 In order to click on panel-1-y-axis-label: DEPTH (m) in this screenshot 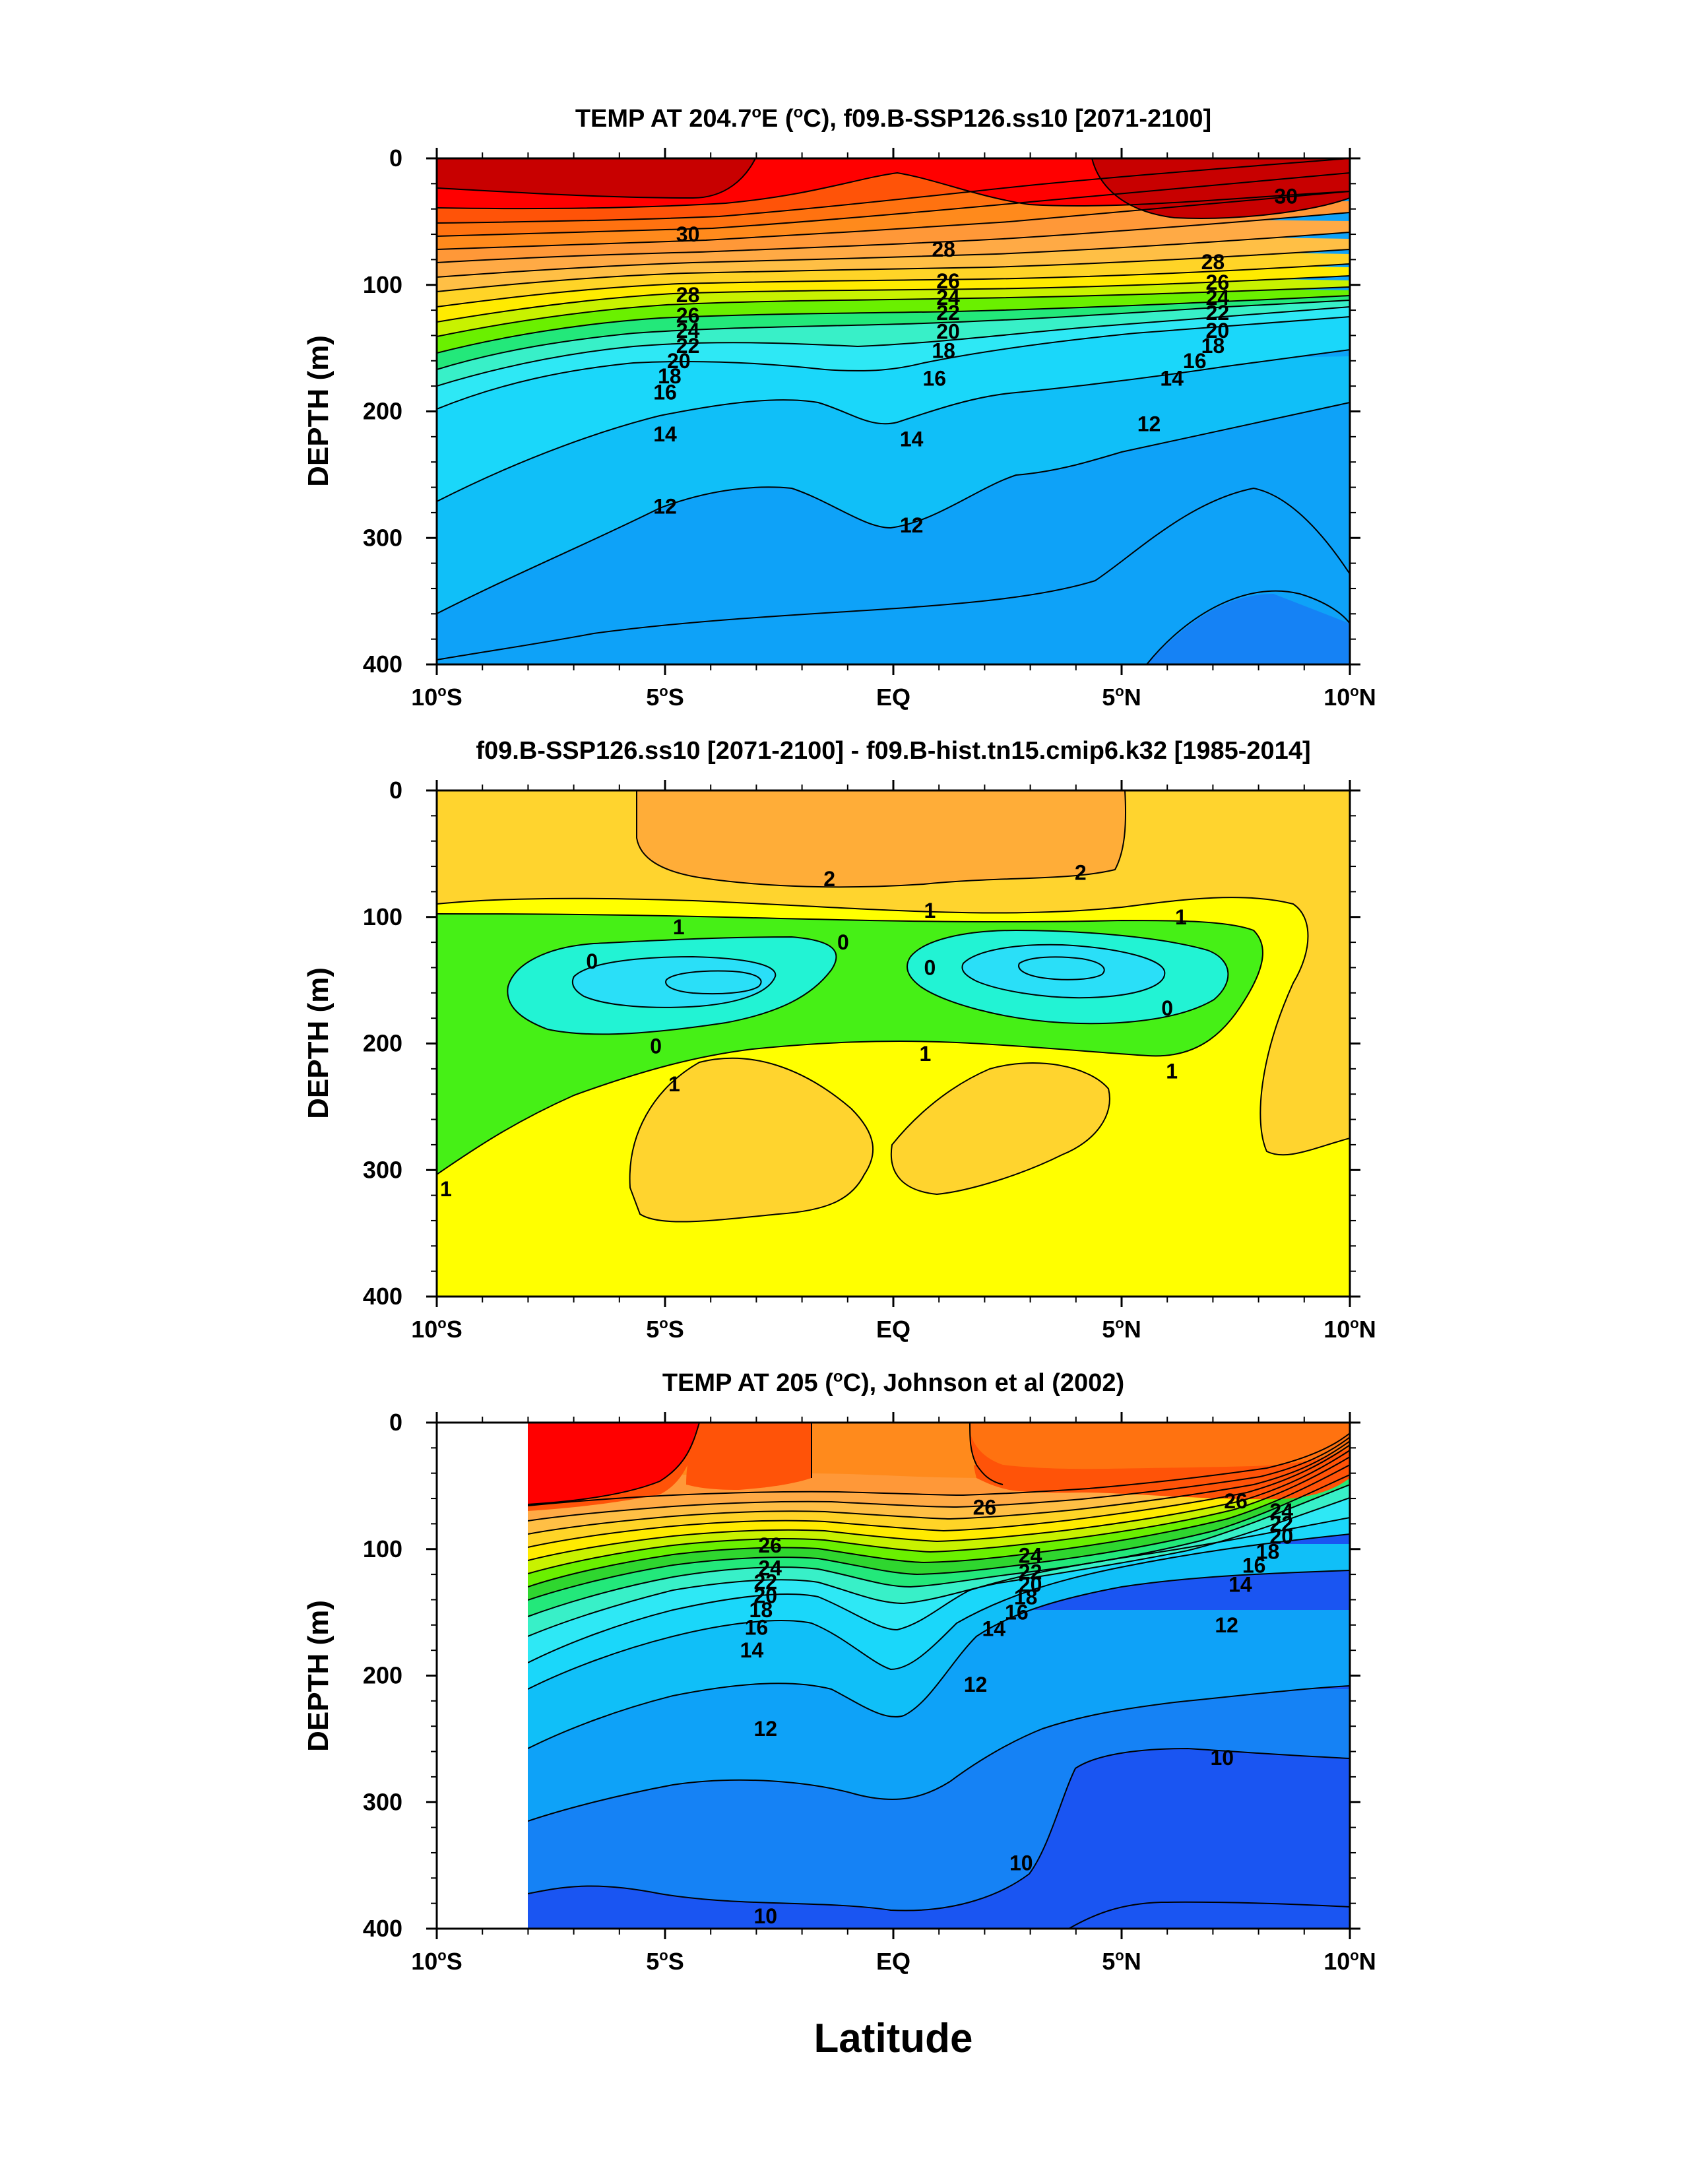, I will do `click(318, 411)`.